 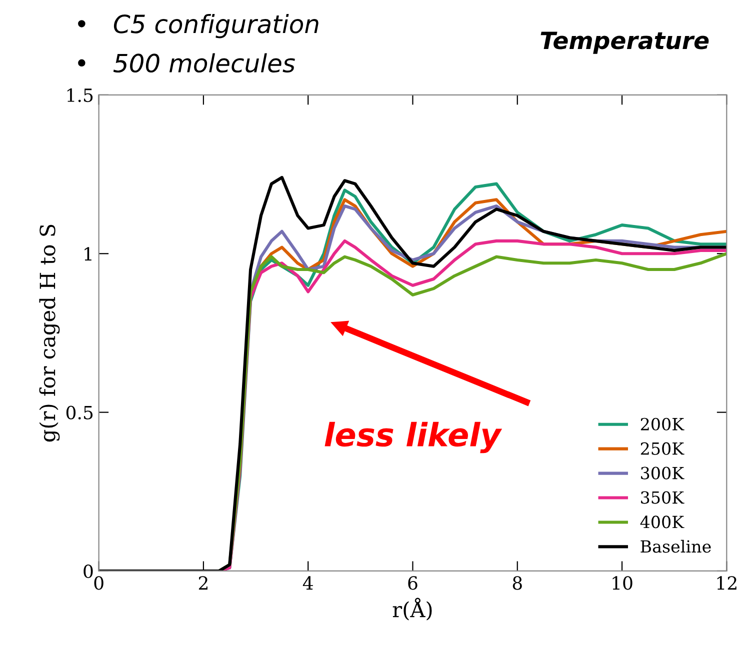 I want to click on chart-title: Temperature, so click(x=624, y=43).